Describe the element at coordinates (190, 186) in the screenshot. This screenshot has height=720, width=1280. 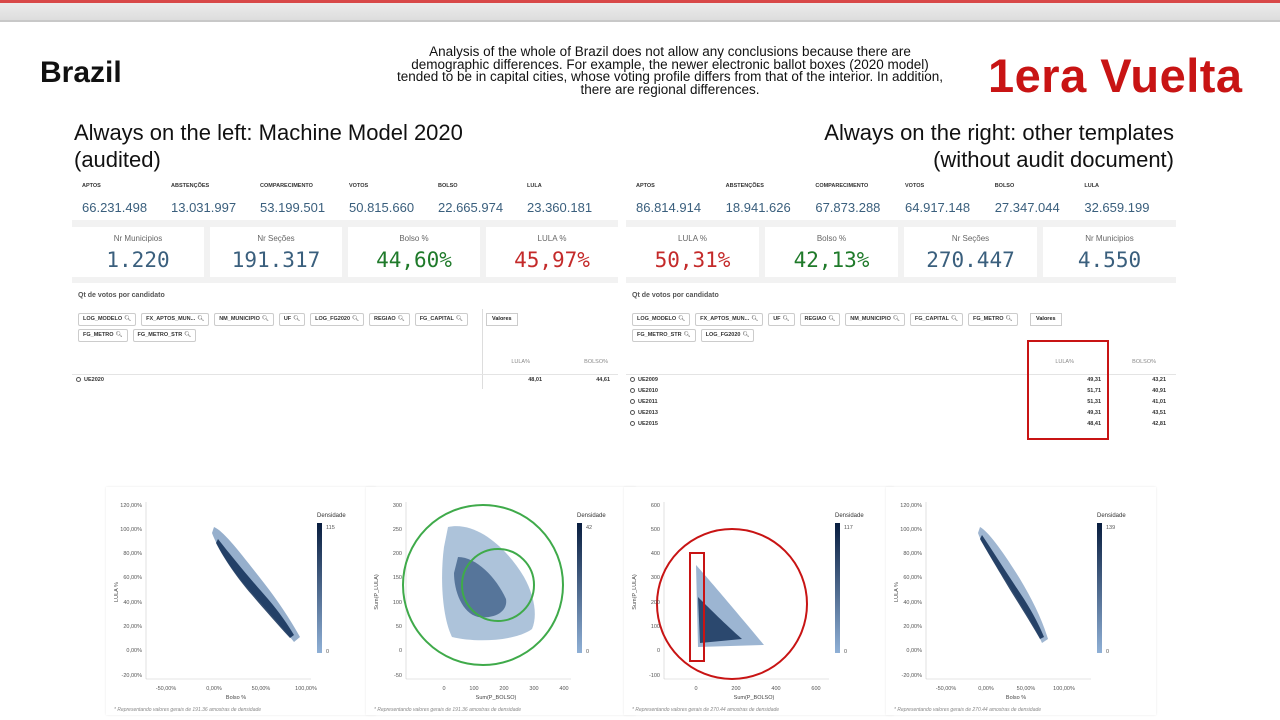
I see `kpi-label: ABSTENÇÕES` at that location.